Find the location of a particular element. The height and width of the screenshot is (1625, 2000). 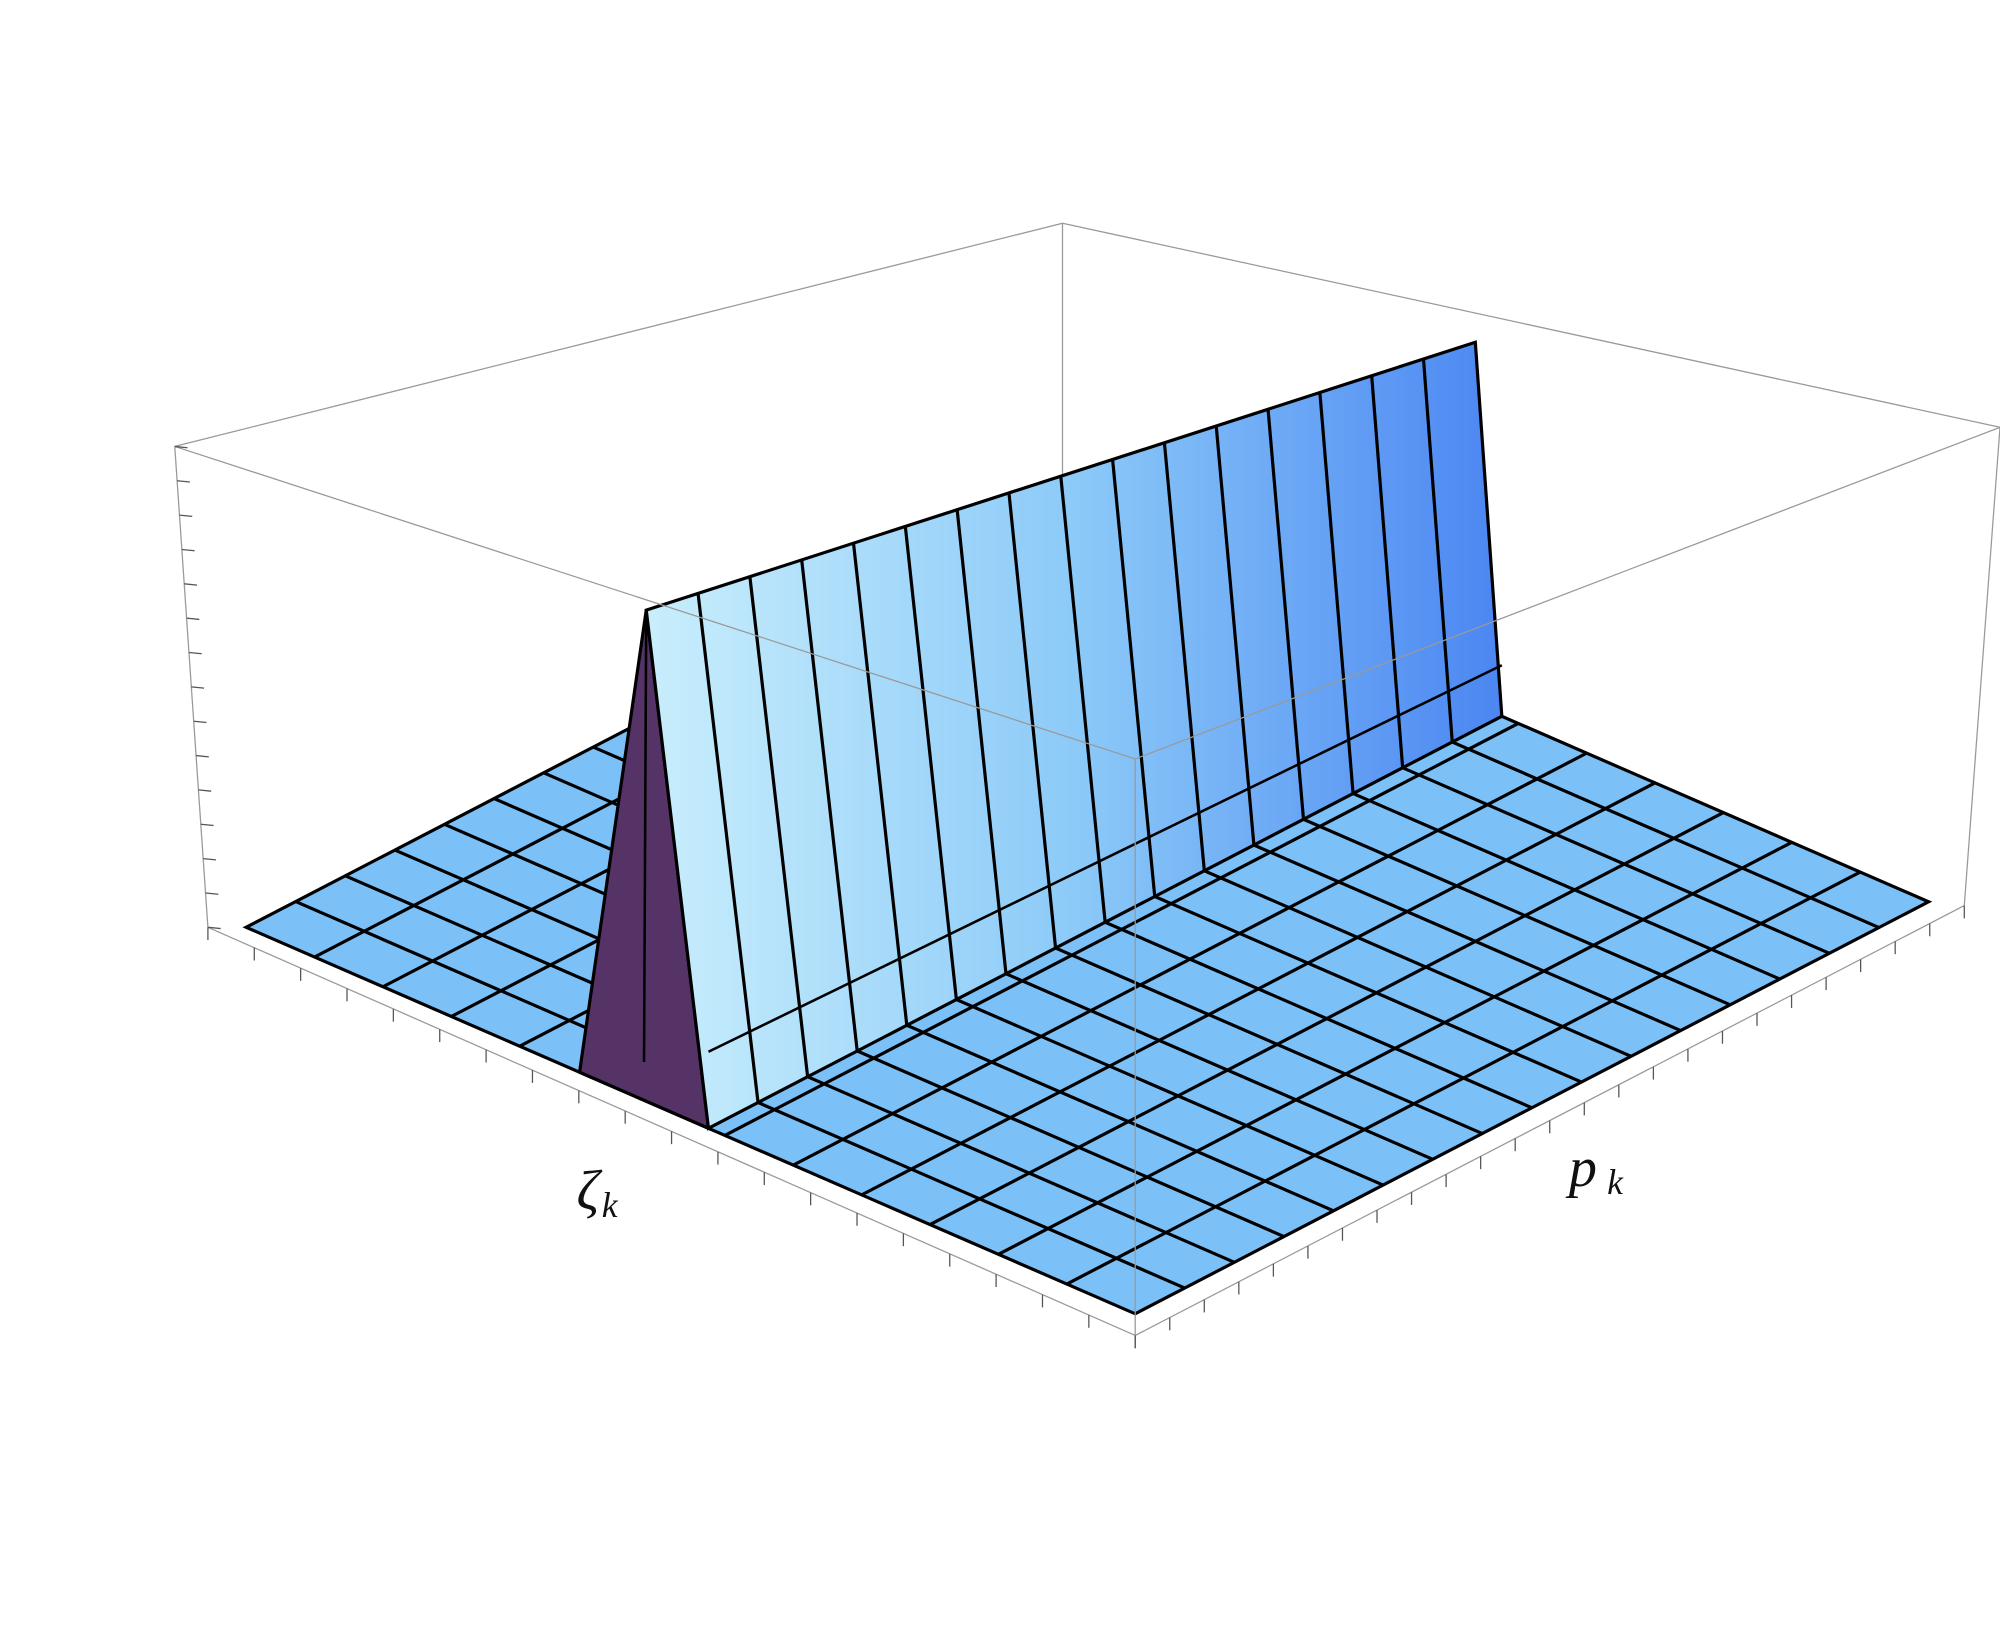

ridge-base-line is located at coordinates (1105, 858).